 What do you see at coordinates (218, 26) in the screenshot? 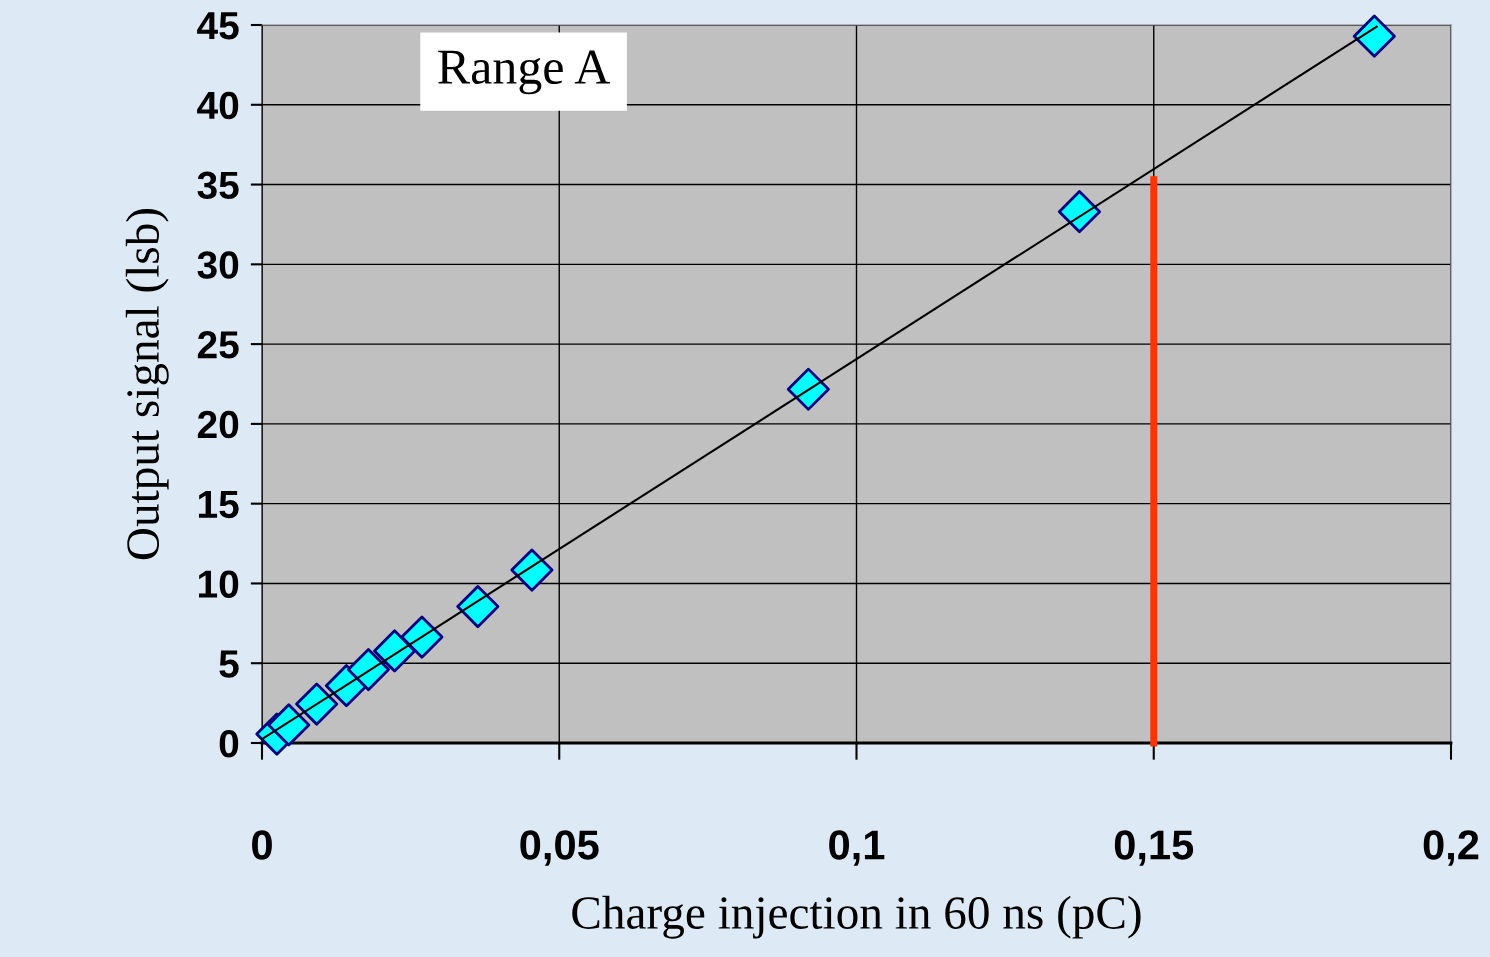
I see `y-tick-label: 45` at bounding box center [218, 26].